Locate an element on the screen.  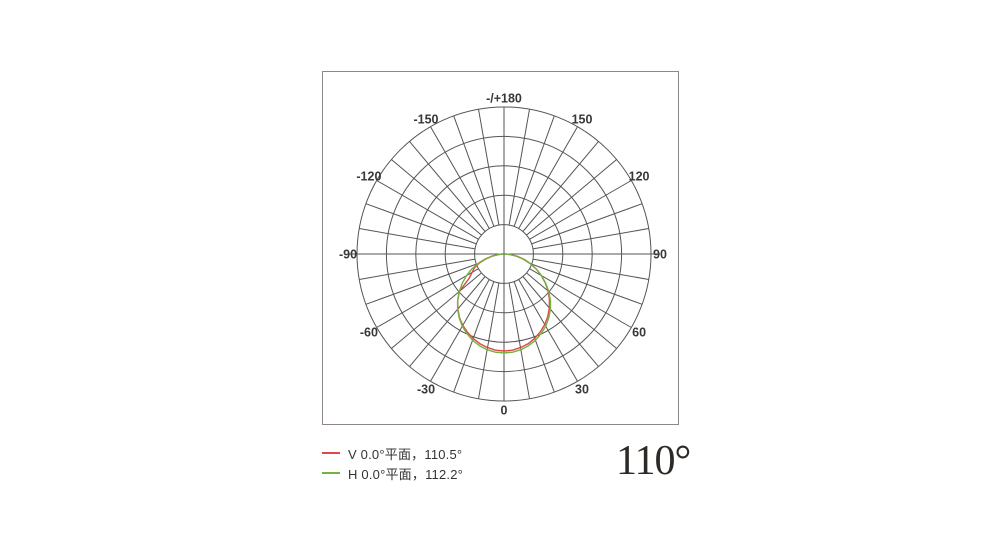
legend: V 0.0°平面，110.5° H 0.0°平面，112.2° is located at coordinates (392, 463).